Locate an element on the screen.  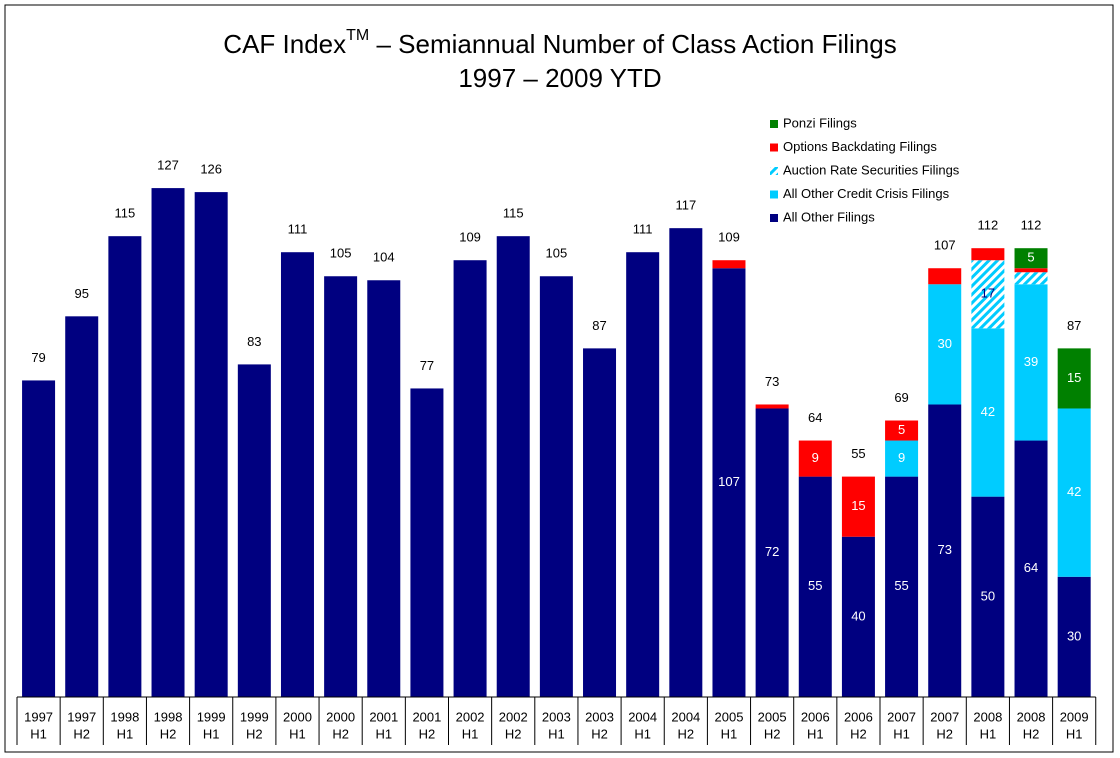
total-label: 79 is located at coordinates (38, 357).